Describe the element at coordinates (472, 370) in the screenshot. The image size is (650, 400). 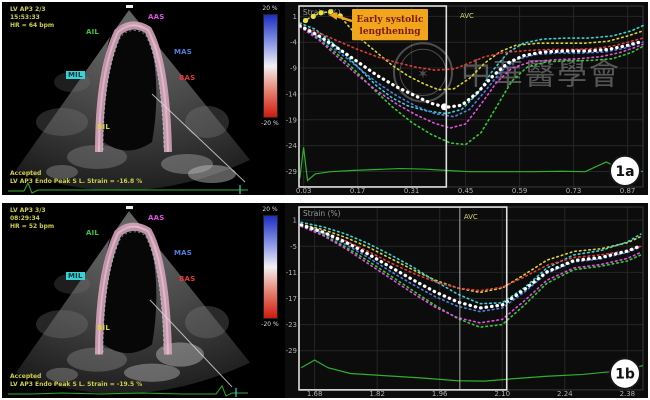
I see `ecg-trace` at that location.